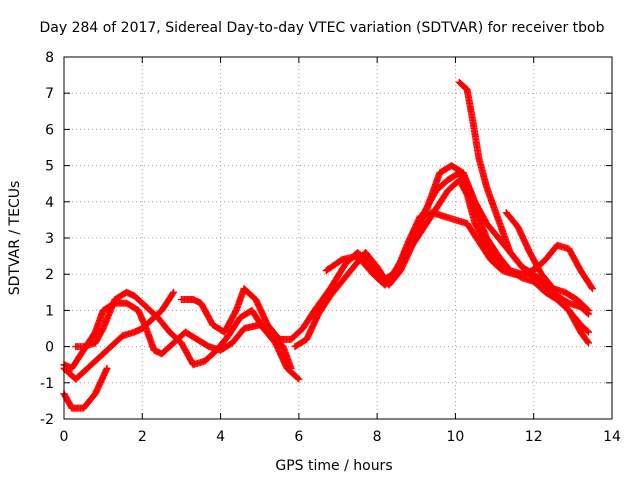 The width and height of the screenshot is (640, 480). What do you see at coordinates (47, 420) in the screenshot?
I see `y-tick-label: -2` at bounding box center [47, 420].